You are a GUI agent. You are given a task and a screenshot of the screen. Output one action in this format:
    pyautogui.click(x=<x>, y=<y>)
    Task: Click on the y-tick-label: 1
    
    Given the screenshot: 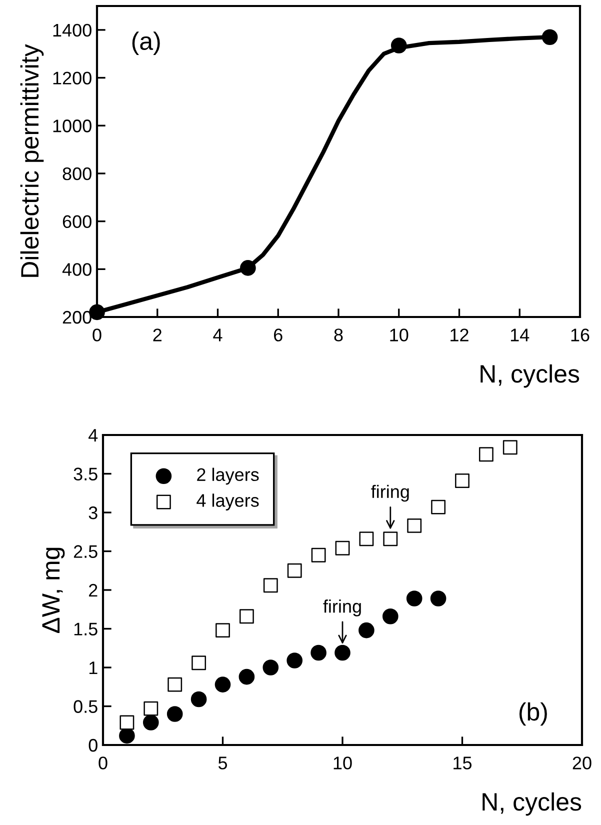 What is the action you would take?
    pyautogui.click(x=93, y=668)
    